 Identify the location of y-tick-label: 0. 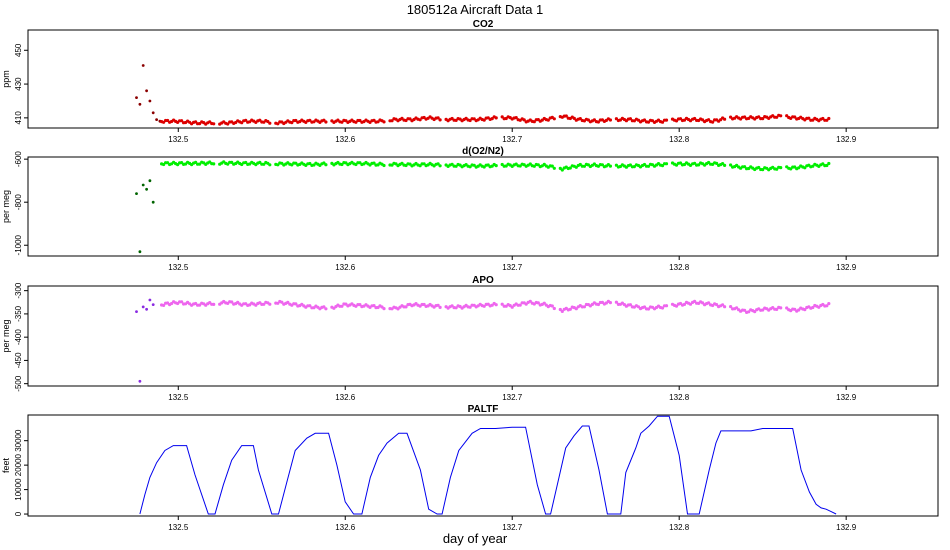
(18, 513).